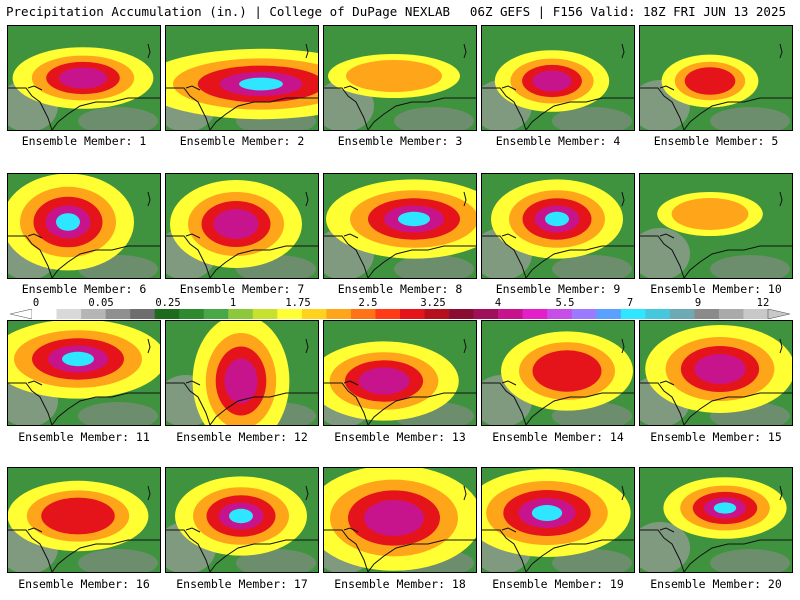  I want to click on member-label-15: Ensemble Member: 15, so click(716, 437).